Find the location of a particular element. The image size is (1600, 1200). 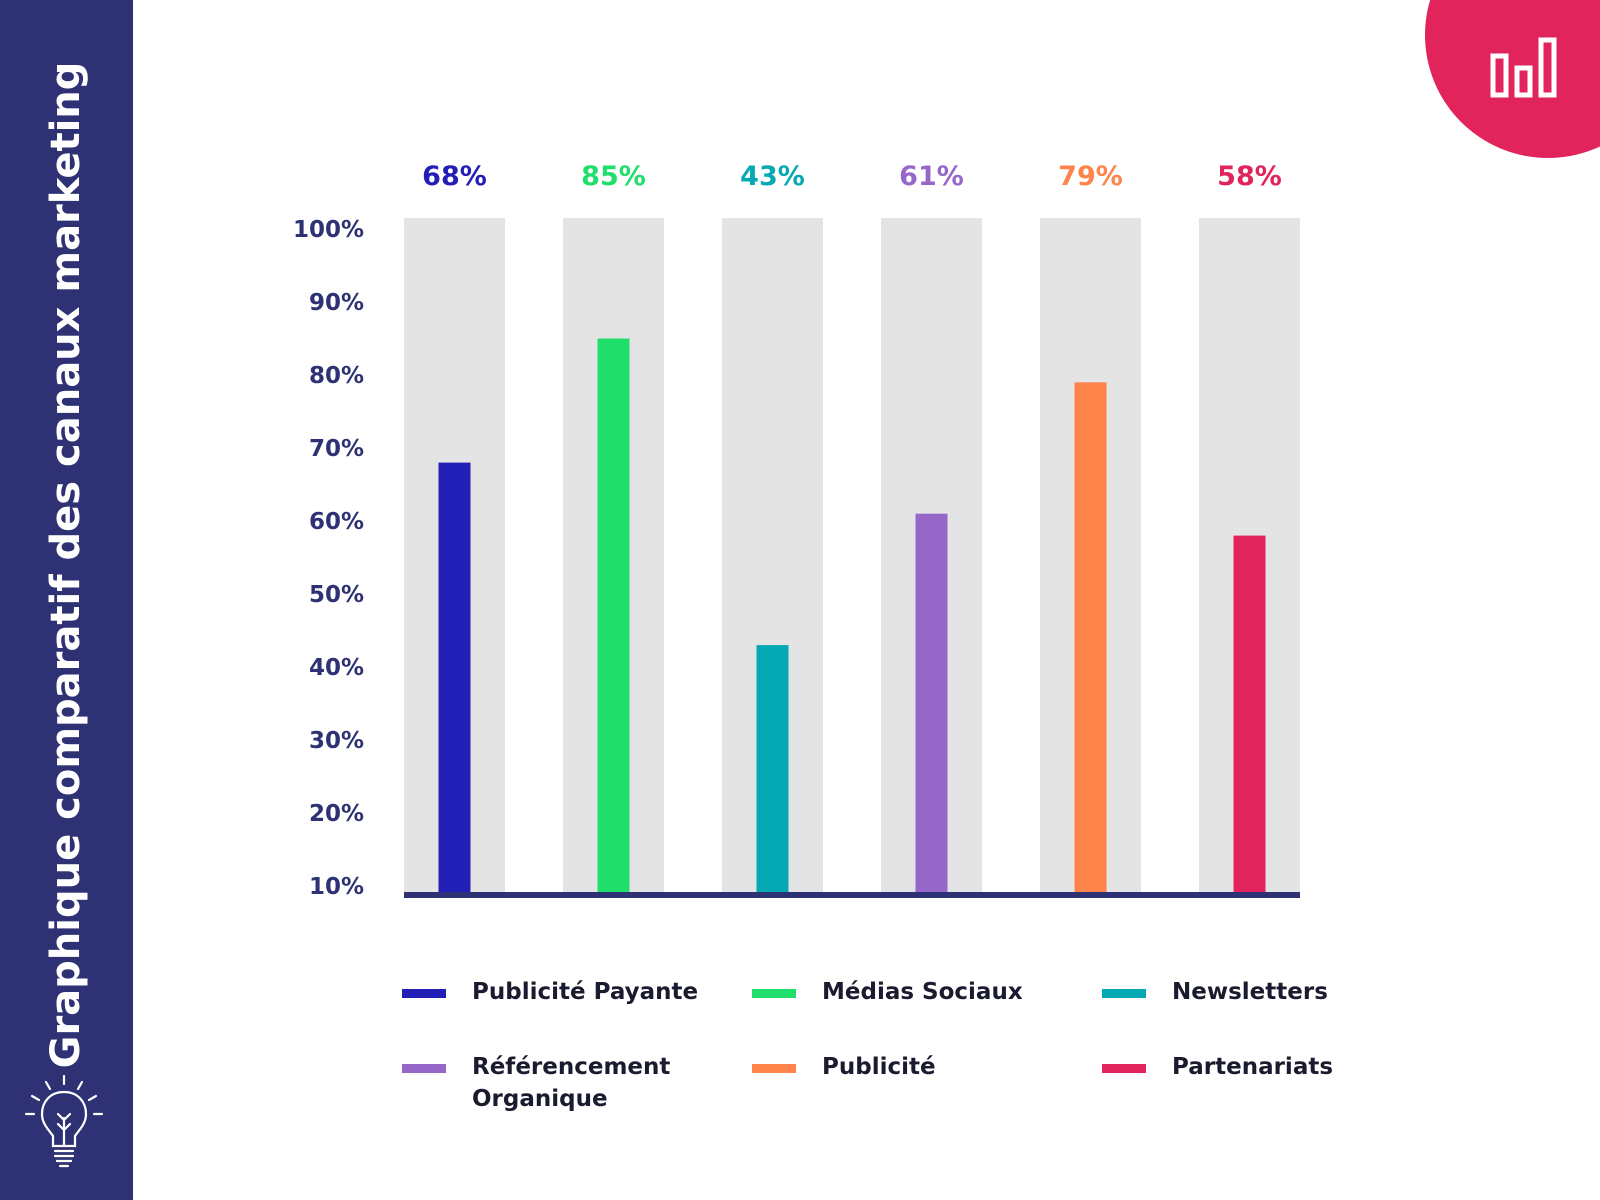

bar-value-label: 68% is located at coordinates (454, 176).